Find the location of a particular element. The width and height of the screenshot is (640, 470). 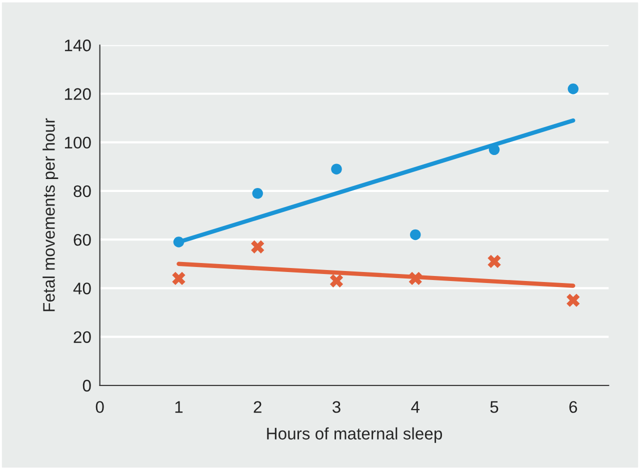

x-tick-label: 3 is located at coordinates (336, 407).